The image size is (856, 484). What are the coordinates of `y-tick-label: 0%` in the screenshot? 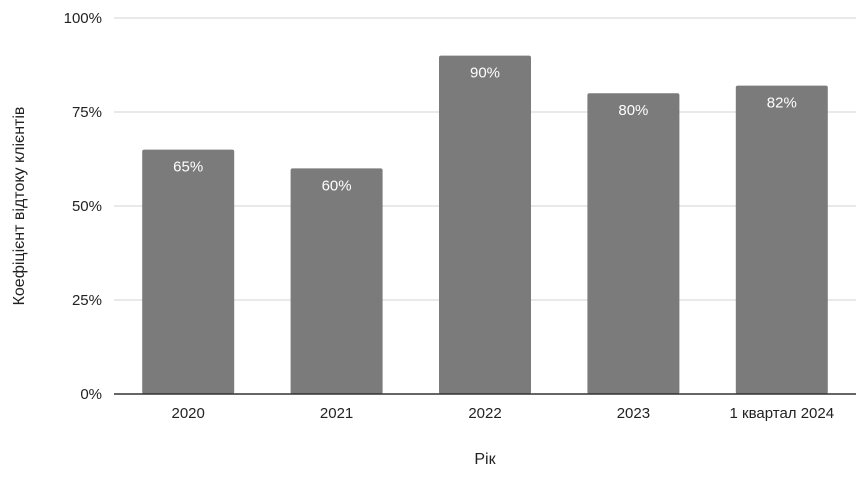 It's located at (91, 394).